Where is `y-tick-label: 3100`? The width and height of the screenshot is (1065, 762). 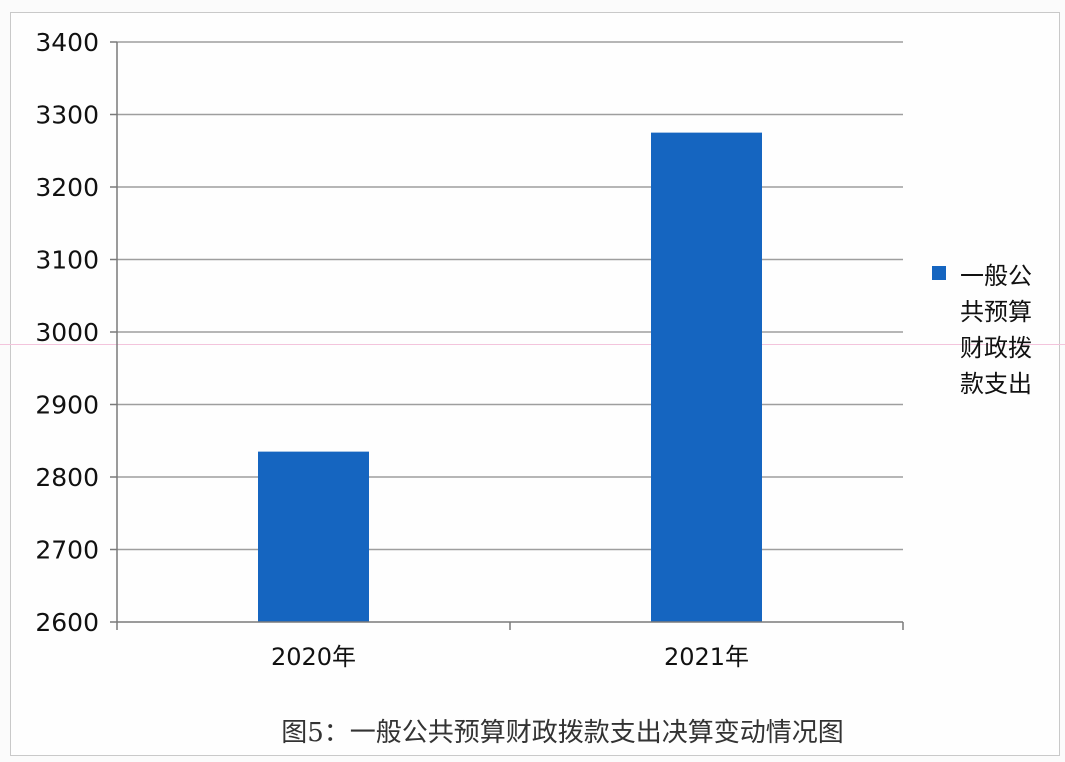
y-tick-label: 3100 is located at coordinates (67, 260).